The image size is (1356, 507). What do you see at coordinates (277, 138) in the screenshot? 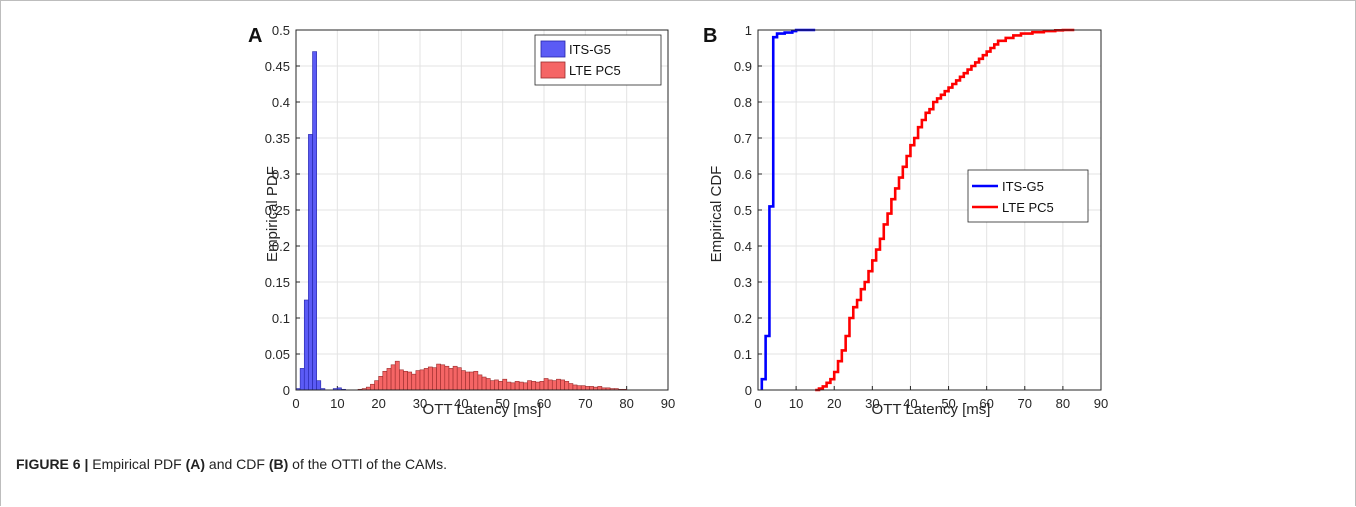
I see `panel-a-y-tick-label: 0.35` at bounding box center [277, 138].